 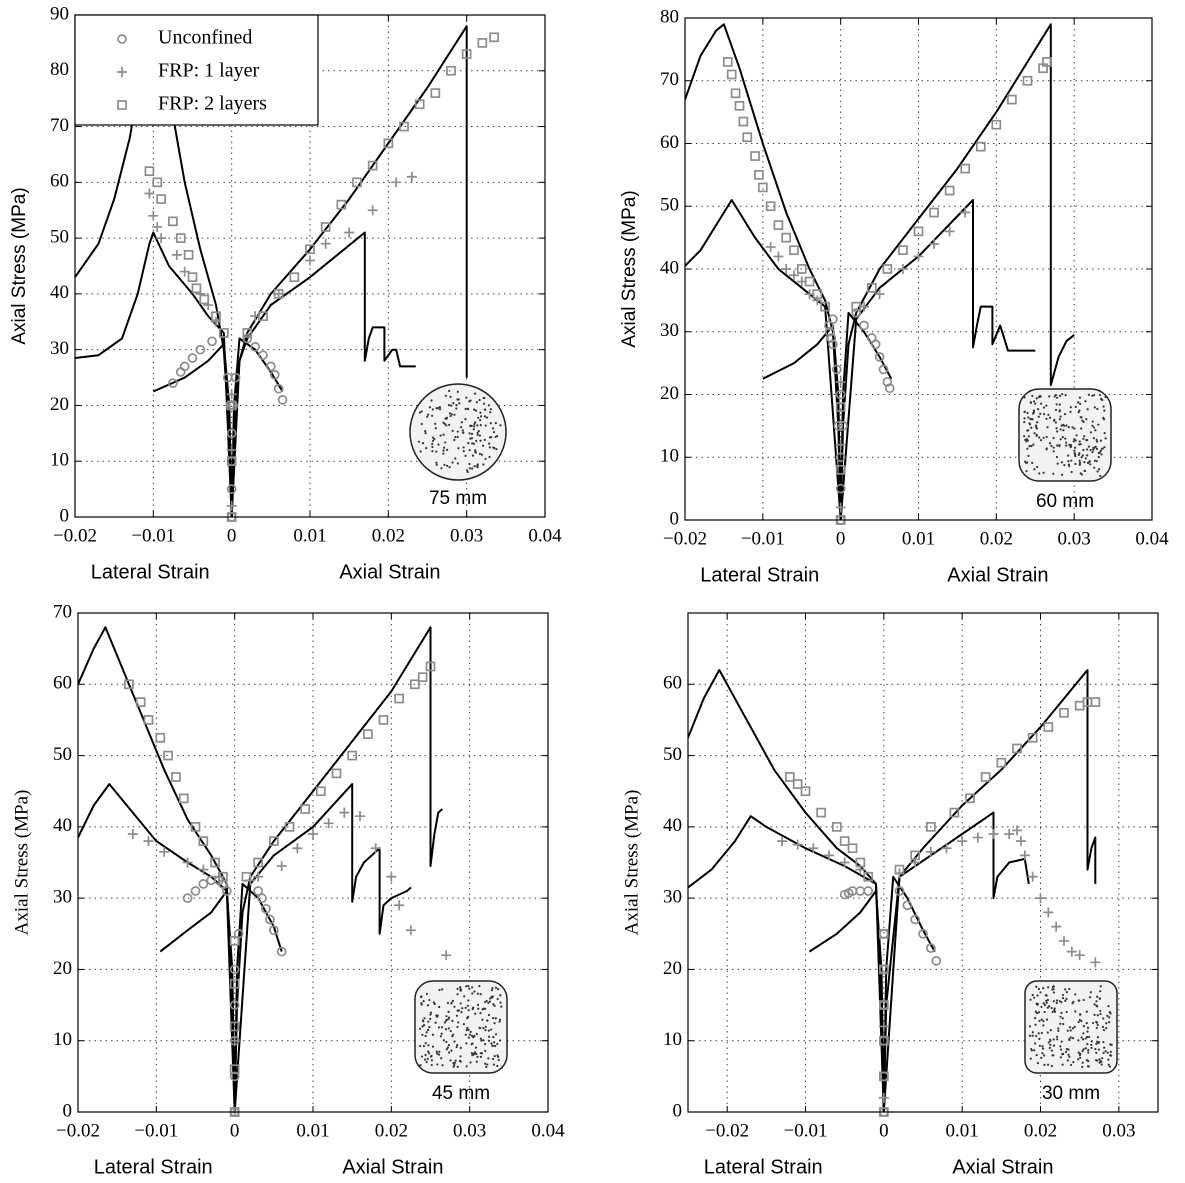 I want to click on y-tick-label: 30, so click(x=669, y=330).